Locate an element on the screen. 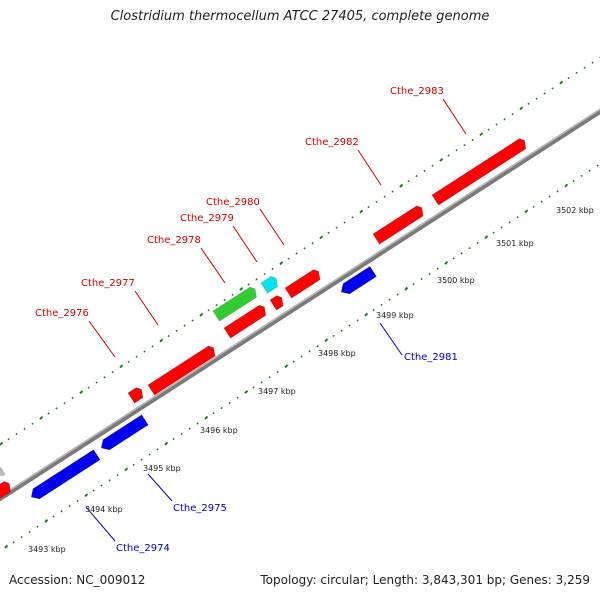  gene-label-cthe_2979: Cthe_2979 is located at coordinates (207, 218).